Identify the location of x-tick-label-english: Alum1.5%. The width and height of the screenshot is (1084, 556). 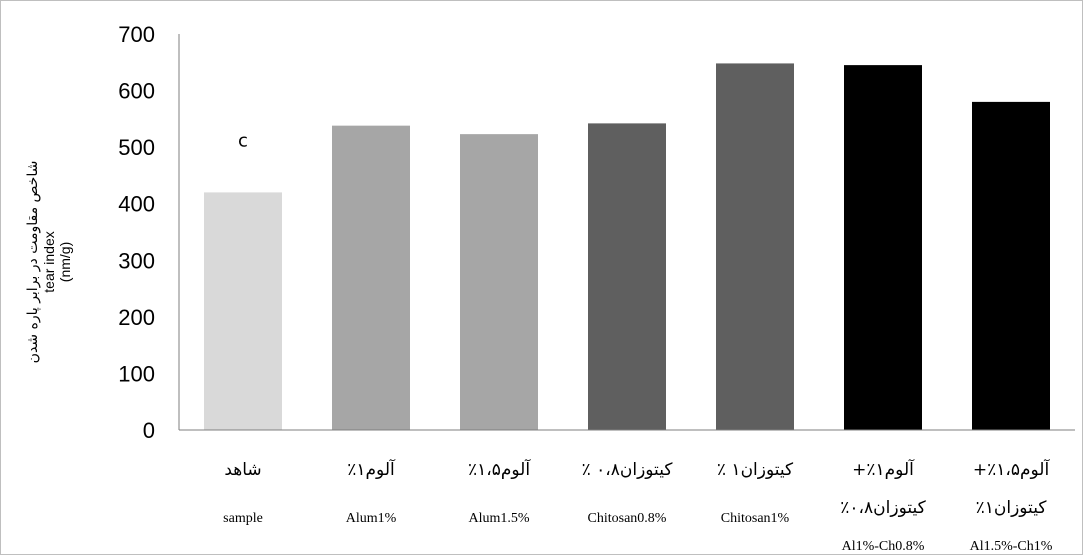
(498, 518).